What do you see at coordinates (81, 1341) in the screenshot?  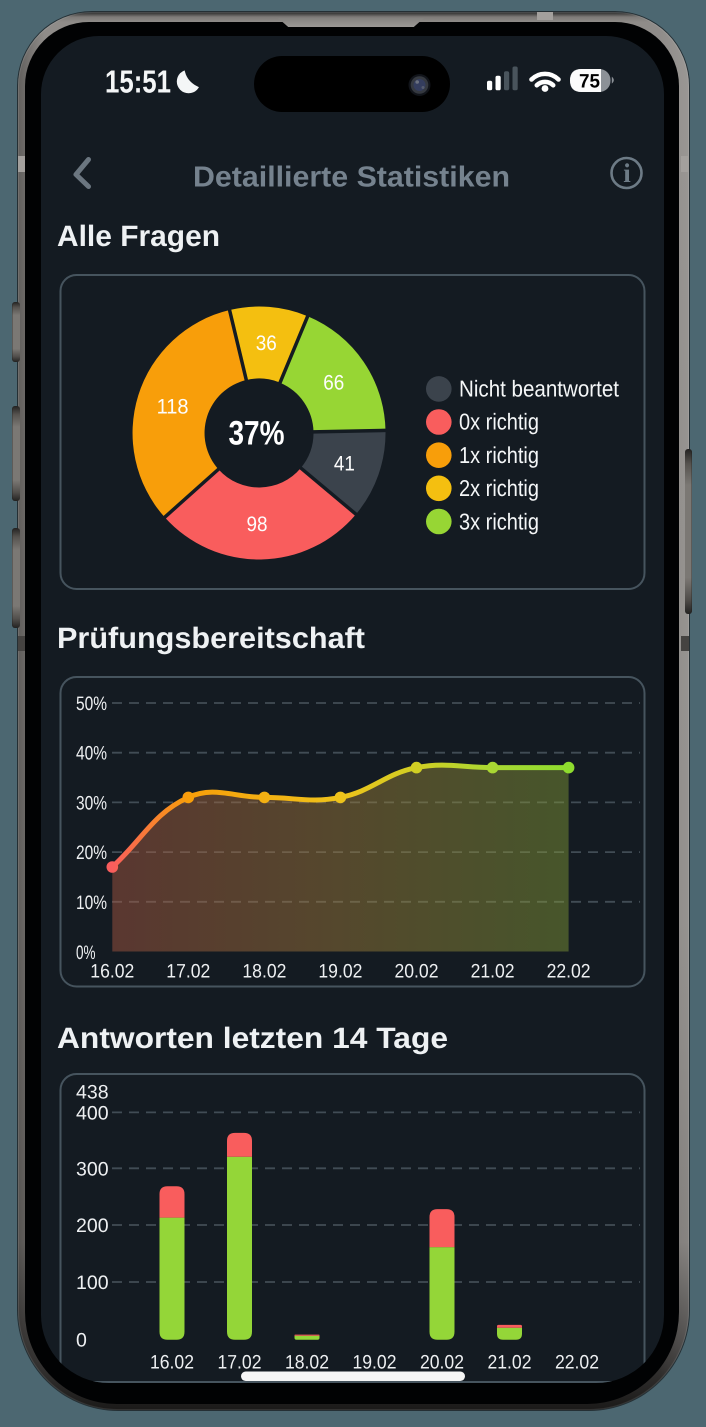 I see `svg-text: 0` at bounding box center [81, 1341].